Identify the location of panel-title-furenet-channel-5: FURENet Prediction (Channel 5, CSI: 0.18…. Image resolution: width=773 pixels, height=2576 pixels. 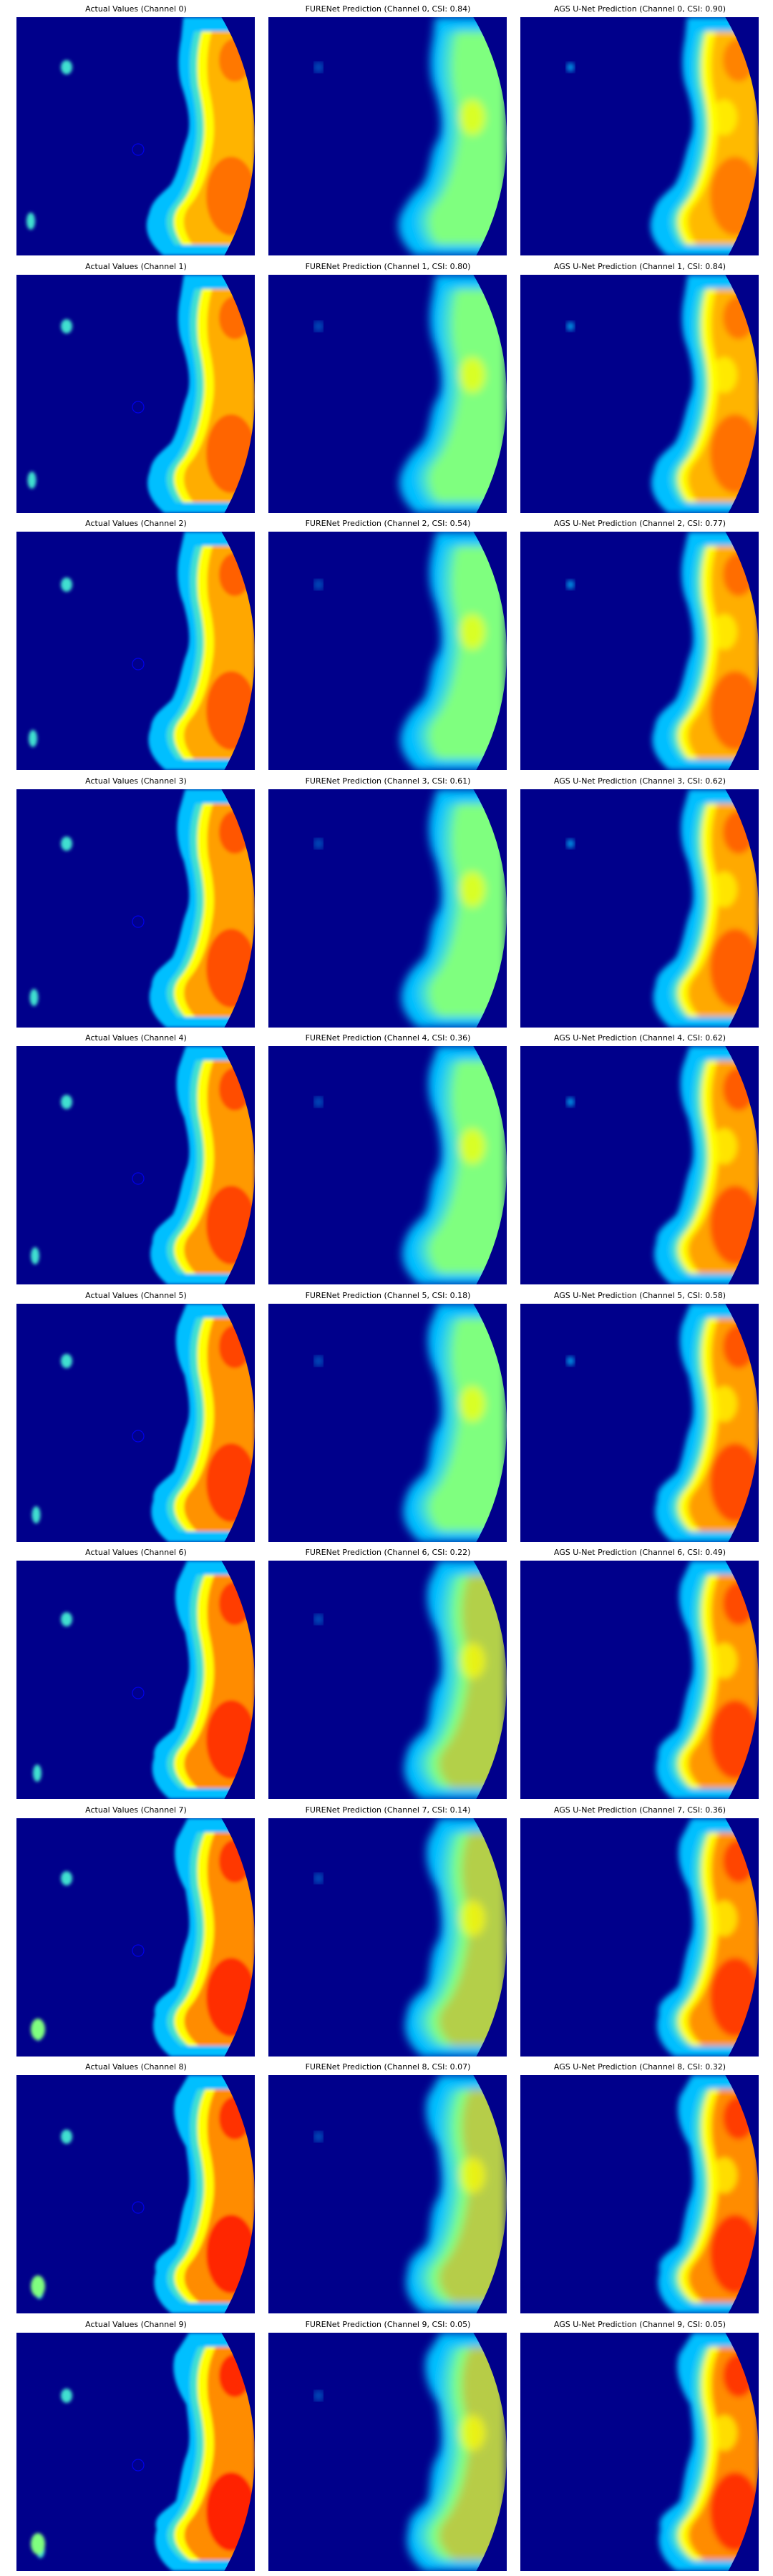
(388, 1295).